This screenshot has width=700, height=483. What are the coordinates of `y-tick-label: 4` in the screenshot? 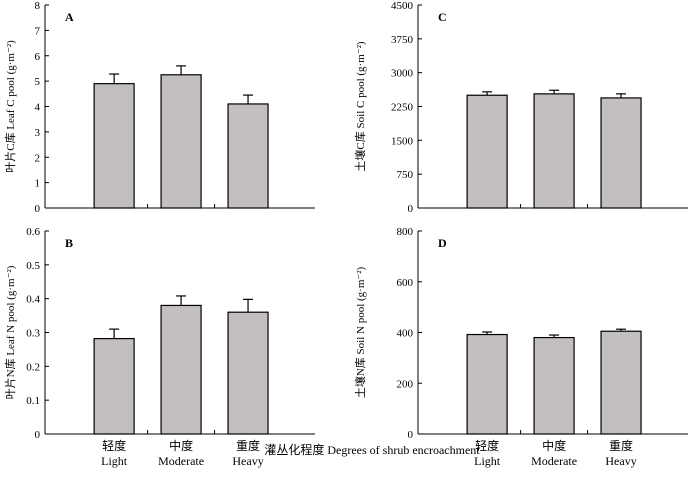 It's located at (38, 108).